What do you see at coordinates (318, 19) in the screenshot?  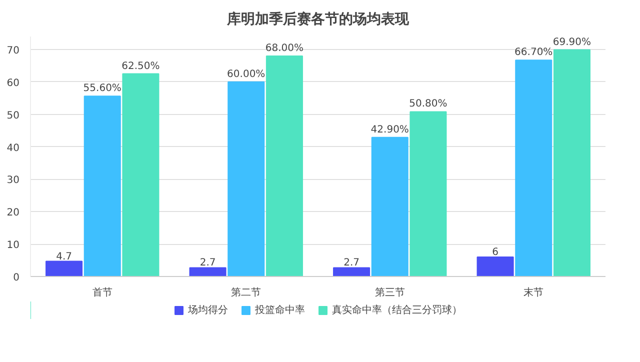 I see `chart-title: 库明加季后赛各节的场均表现` at bounding box center [318, 19].